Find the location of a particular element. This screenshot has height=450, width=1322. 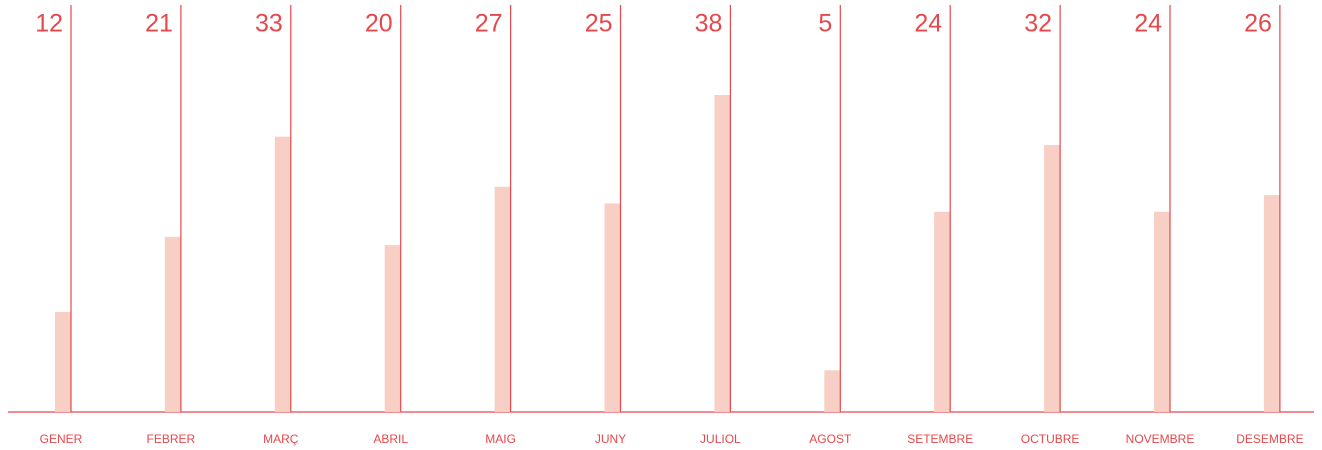

x-tick-label: JULIOL is located at coordinates (720, 439).